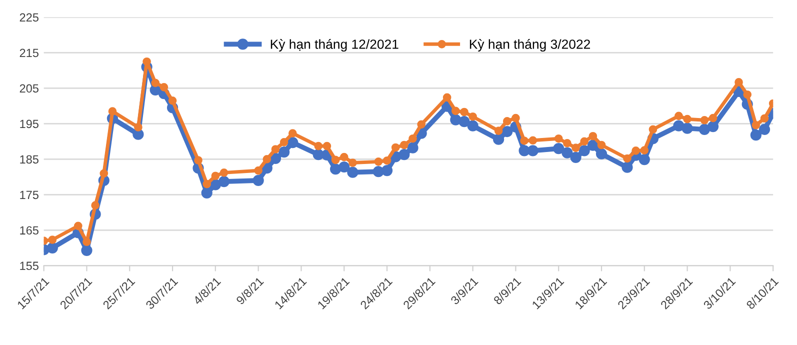 This screenshot has width=797, height=345. I want to click on y-tick-label: 165, so click(29, 230).